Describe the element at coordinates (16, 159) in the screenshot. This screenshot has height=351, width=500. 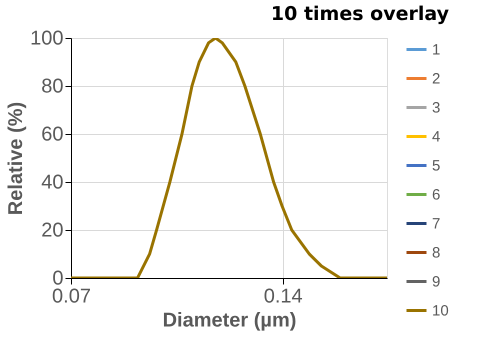
I see `y-axis-title: Relative (%)` at that location.